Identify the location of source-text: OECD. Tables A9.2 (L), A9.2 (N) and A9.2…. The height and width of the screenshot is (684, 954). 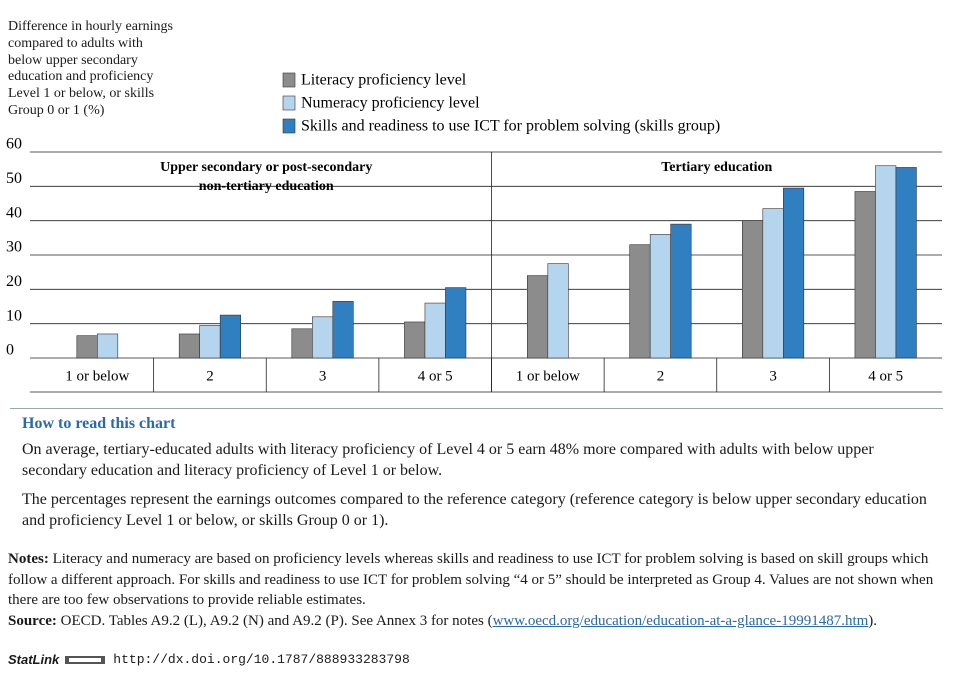
(276, 620).